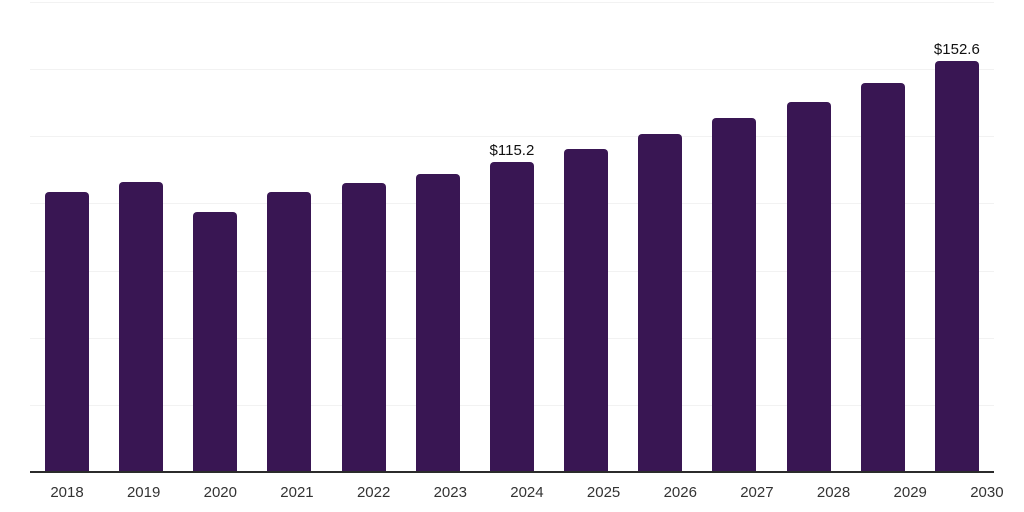  Describe the element at coordinates (956, 49) in the screenshot. I see `bar-value-label-2030: $152.6` at that location.